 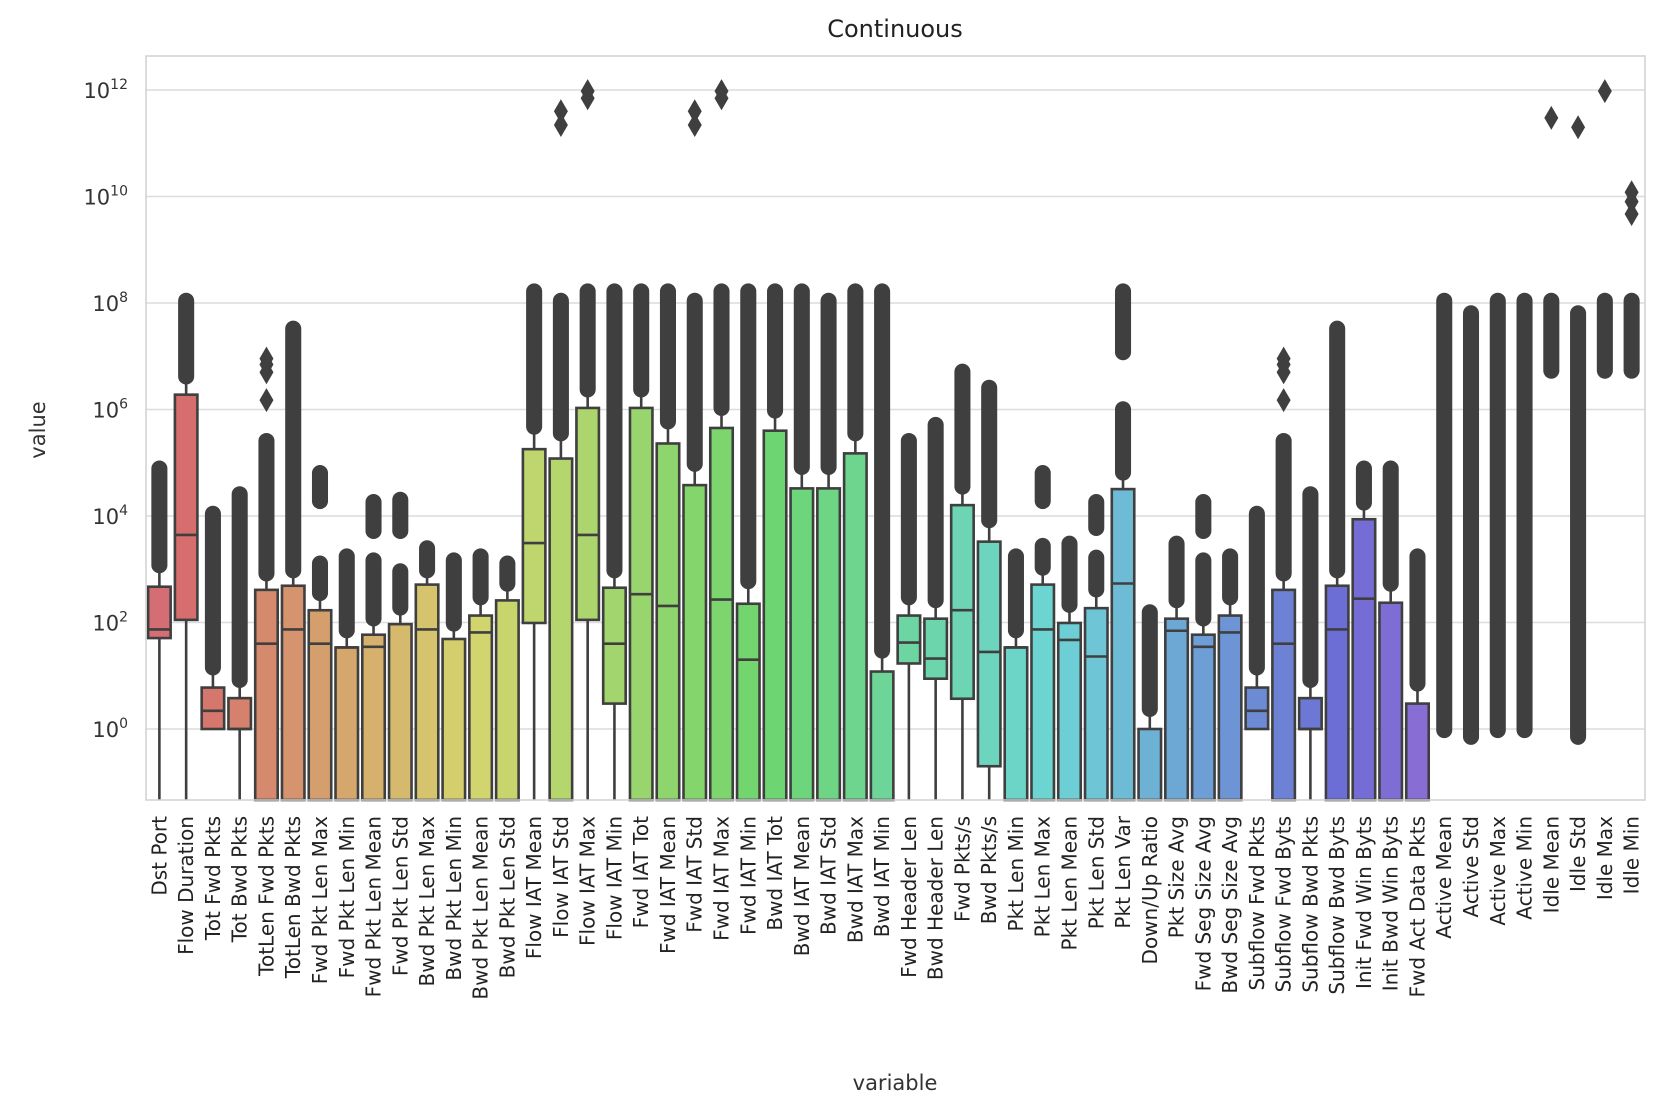 I want to click on x-tick-label: Init Bwd Win Byts, so click(x=1391, y=903).